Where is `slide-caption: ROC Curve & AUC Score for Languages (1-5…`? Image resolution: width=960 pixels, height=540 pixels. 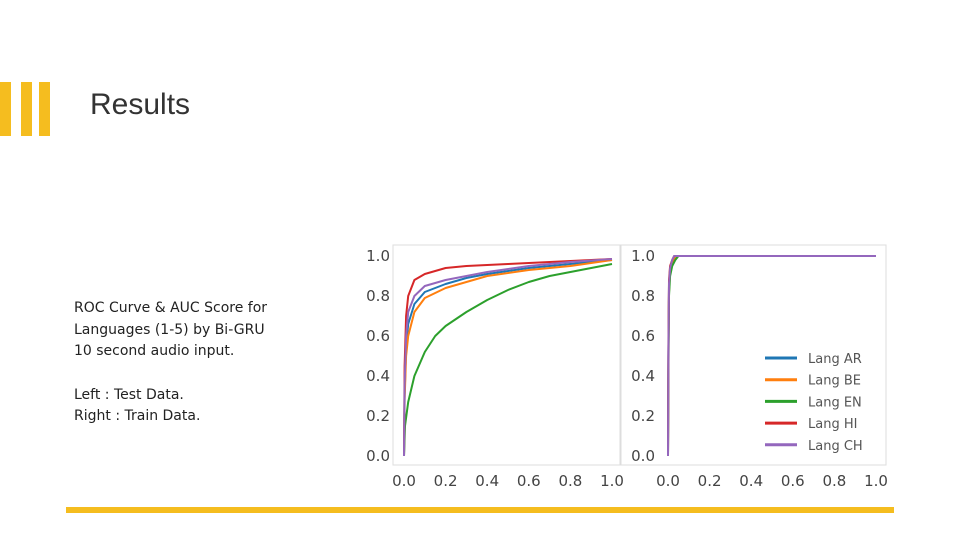 slide-caption: ROC Curve & AUC Score for Languages (1-5… is located at coordinates (170, 363).